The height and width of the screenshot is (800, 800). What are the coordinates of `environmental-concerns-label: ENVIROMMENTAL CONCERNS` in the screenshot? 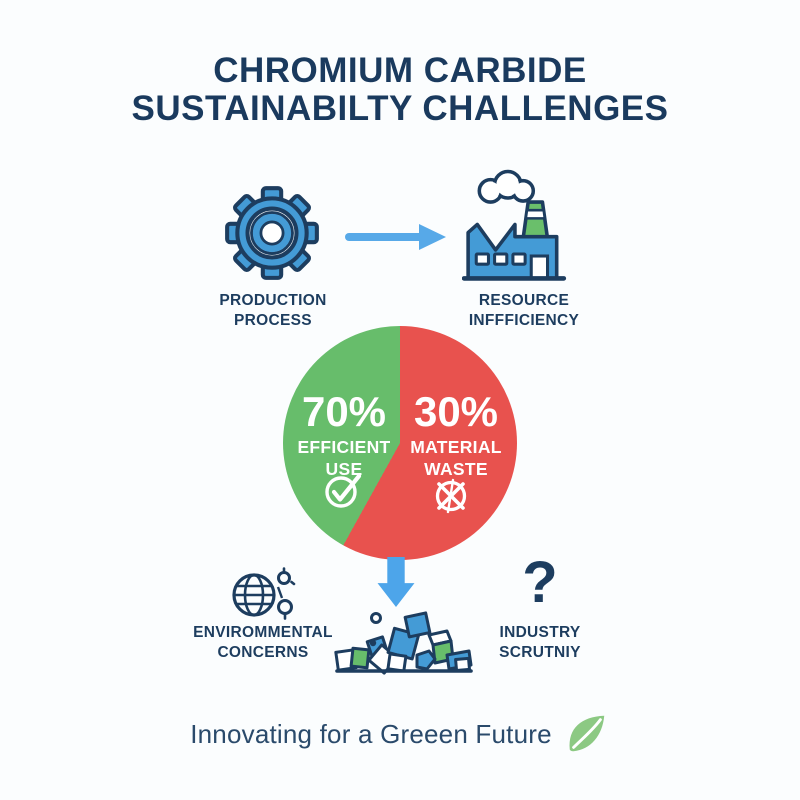 It's located at (263, 642).